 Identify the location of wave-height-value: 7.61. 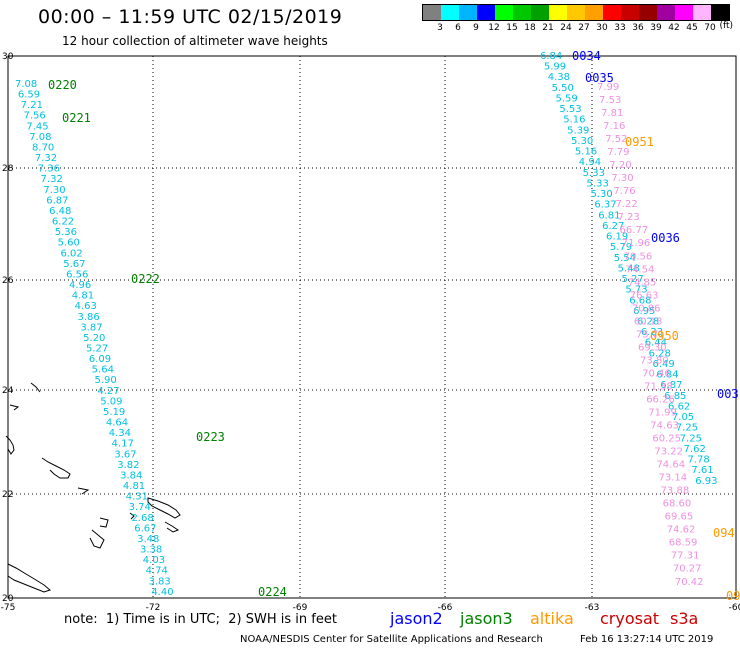
(702, 470).